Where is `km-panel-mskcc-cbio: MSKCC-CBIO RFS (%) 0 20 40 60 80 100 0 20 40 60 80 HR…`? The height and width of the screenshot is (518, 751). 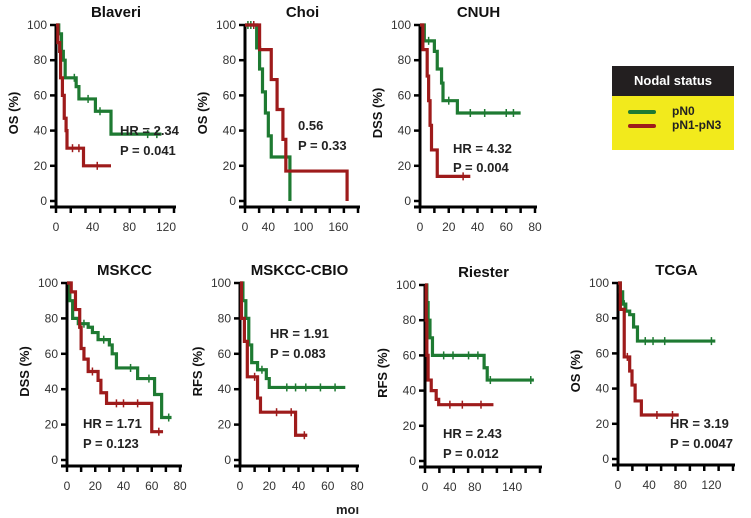 km-panel-mskcc-cbio: MSKCC-CBIO RFS (%) 0 20 40 60 80 100 0 20 40 60 80 HR… is located at coordinates (277, 377).